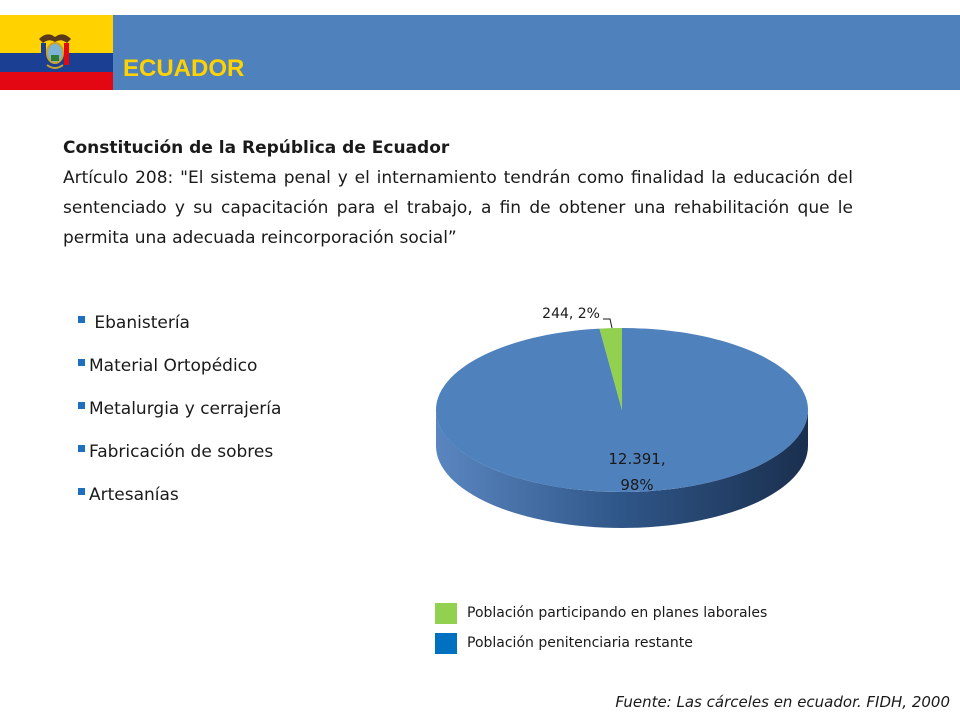  I want to click on list-item: Ebanistería, so click(179, 330).